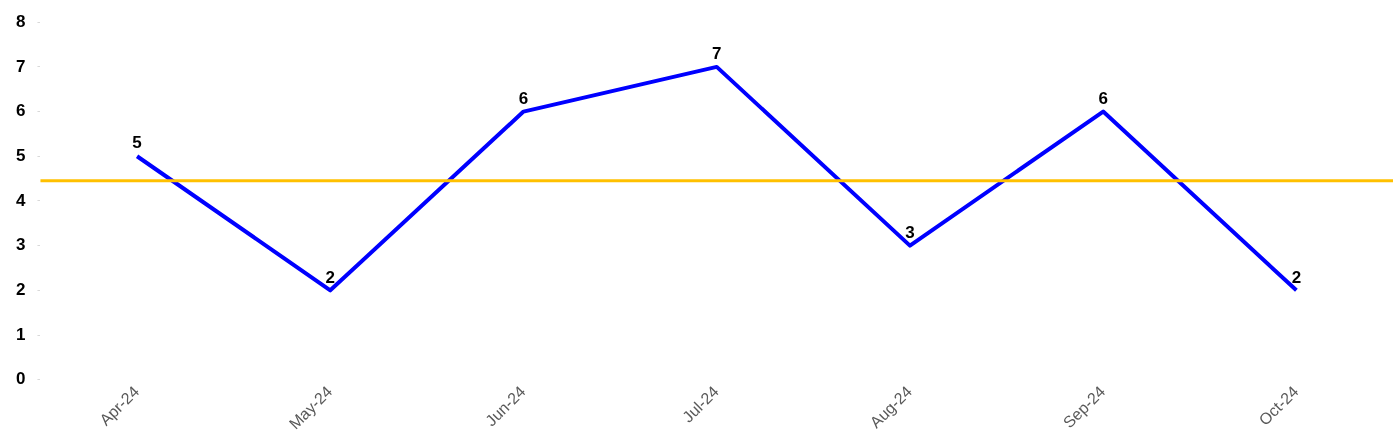  What do you see at coordinates (20, 66) in the screenshot?
I see `y-tick-label: 7` at bounding box center [20, 66].